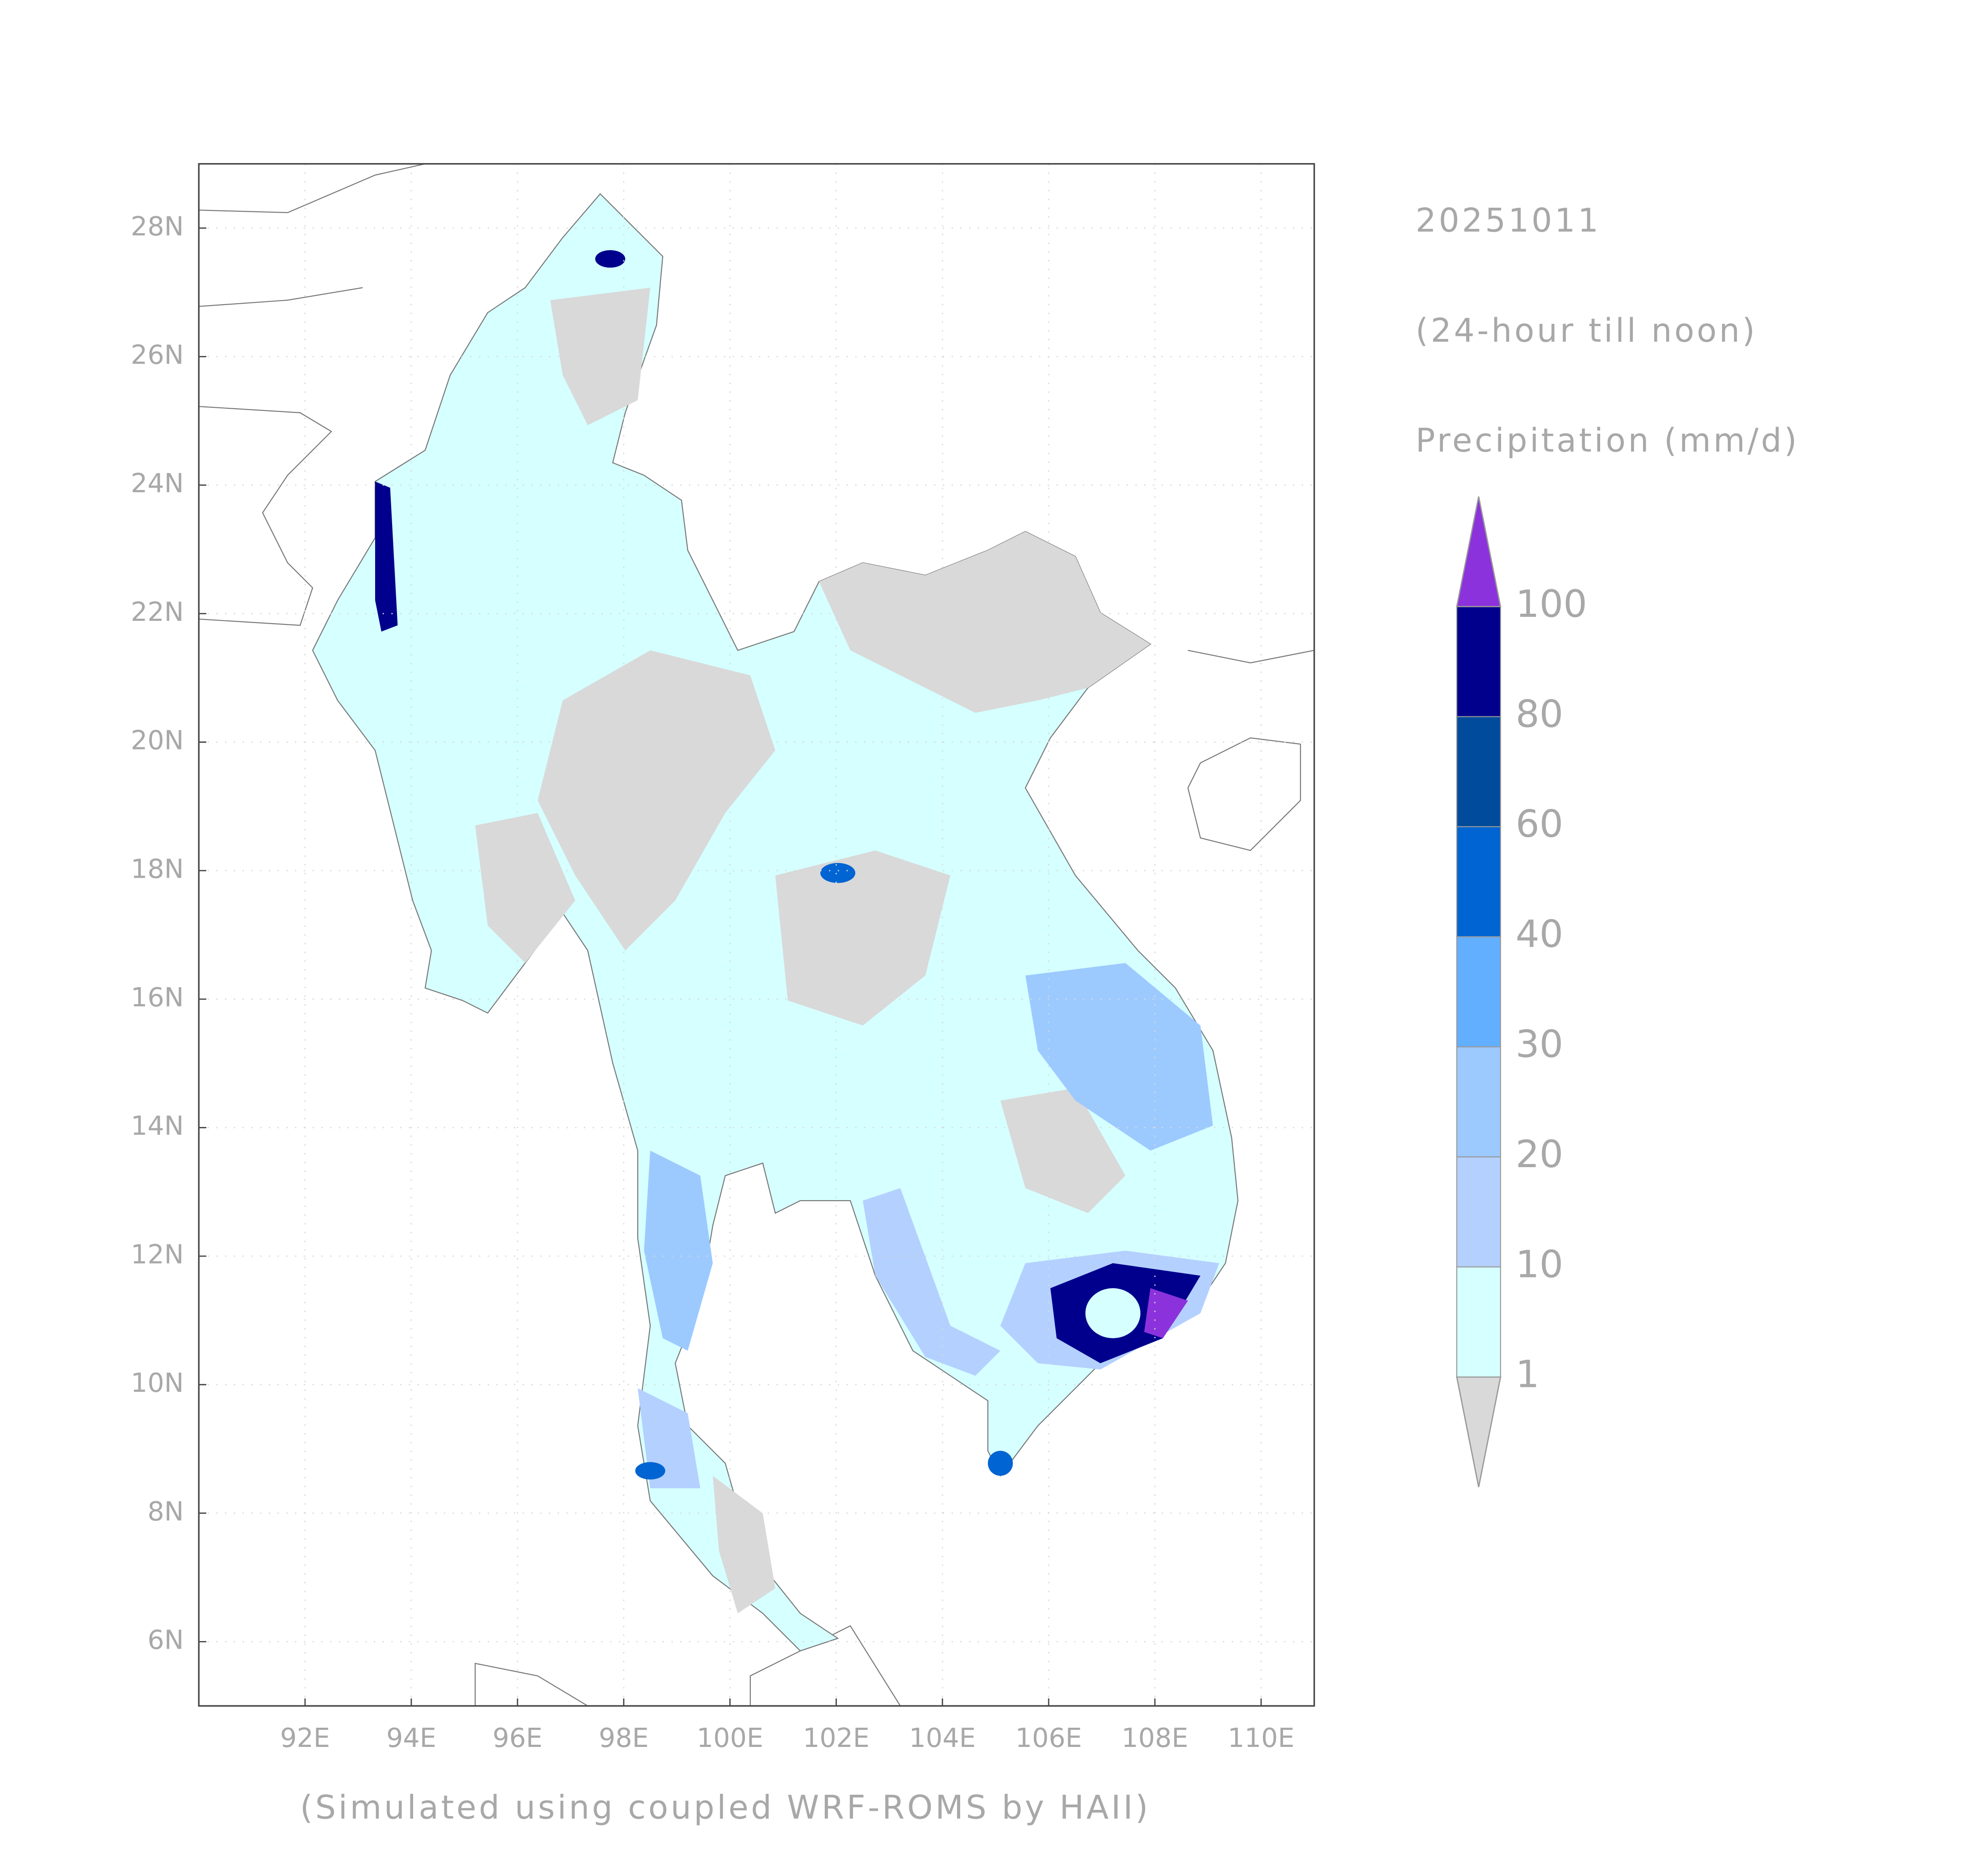 This screenshot has width=1965, height=1876. I want to click on colorbar: 1 10 20 30 40 60 80 100, so click(1522, 991).